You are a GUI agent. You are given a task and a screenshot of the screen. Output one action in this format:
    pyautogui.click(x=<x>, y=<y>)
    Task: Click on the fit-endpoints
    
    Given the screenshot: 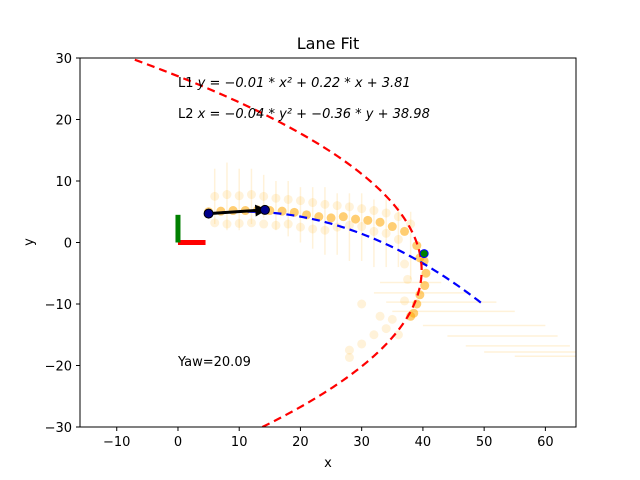 What is the action you would take?
    pyautogui.click(x=236, y=211)
    